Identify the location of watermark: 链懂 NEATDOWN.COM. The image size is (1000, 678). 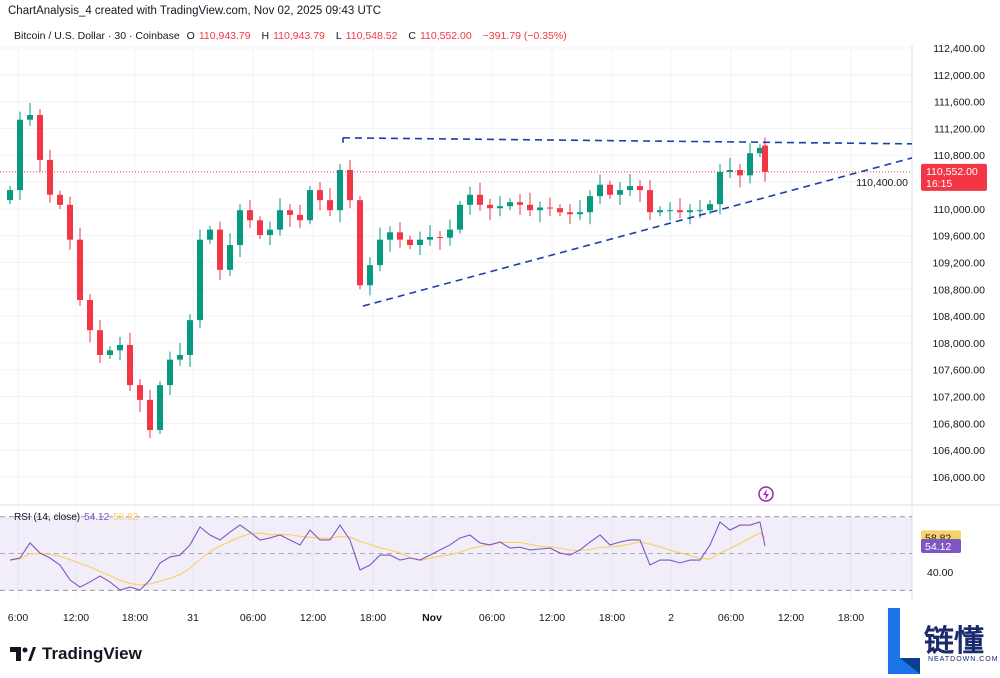
(942, 641).